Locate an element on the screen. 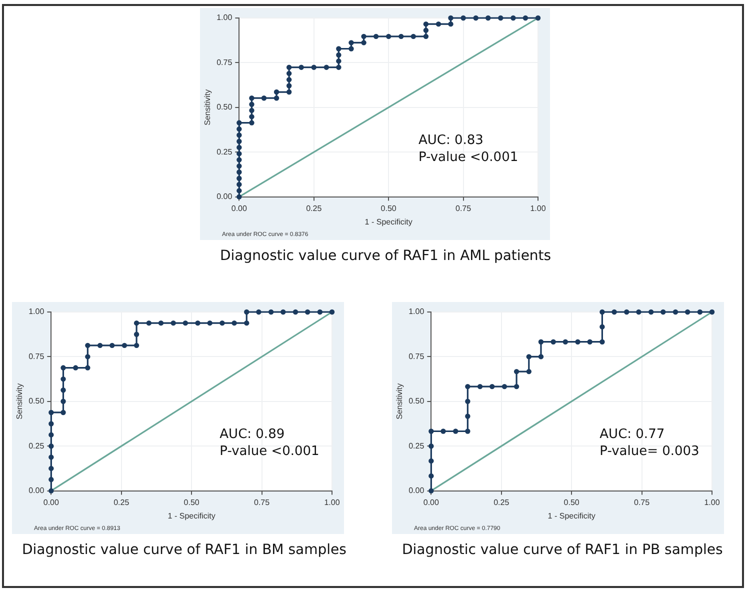  text: Diagnostic value curve of RAF1 in AML patients is located at coordinates (386, 256).